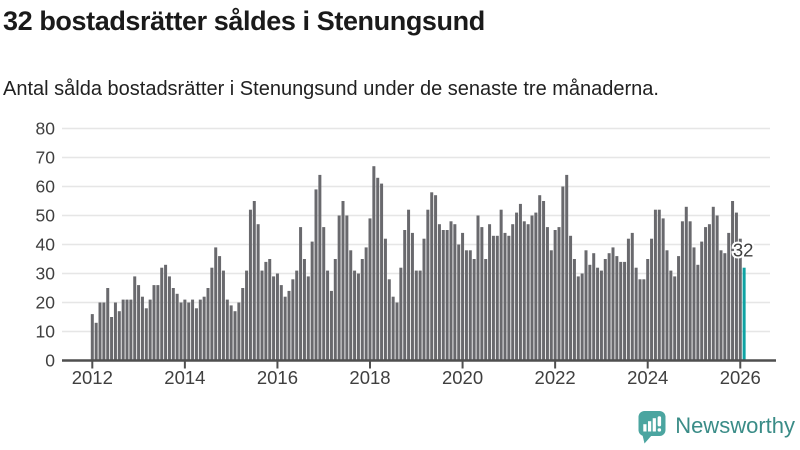 The height and width of the screenshot is (450, 800). Describe the element at coordinates (462, 377) in the screenshot. I see `x-tick-label: 2020` at that location.